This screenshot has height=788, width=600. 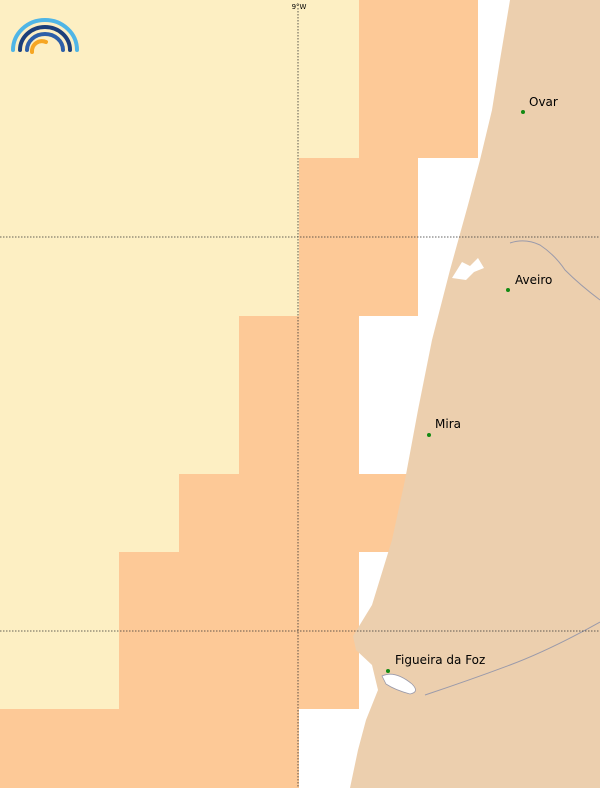 I want to click on place-label: Figueira da Foz, so click(x=440, y=660).